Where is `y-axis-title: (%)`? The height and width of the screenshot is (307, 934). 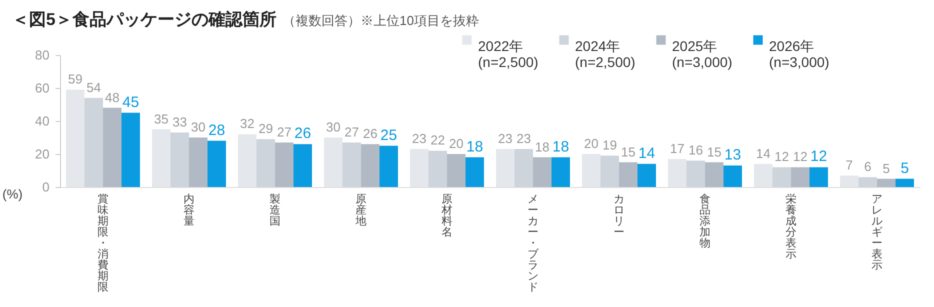
y-axis-title: (%) is located at coordinates (12, 194).